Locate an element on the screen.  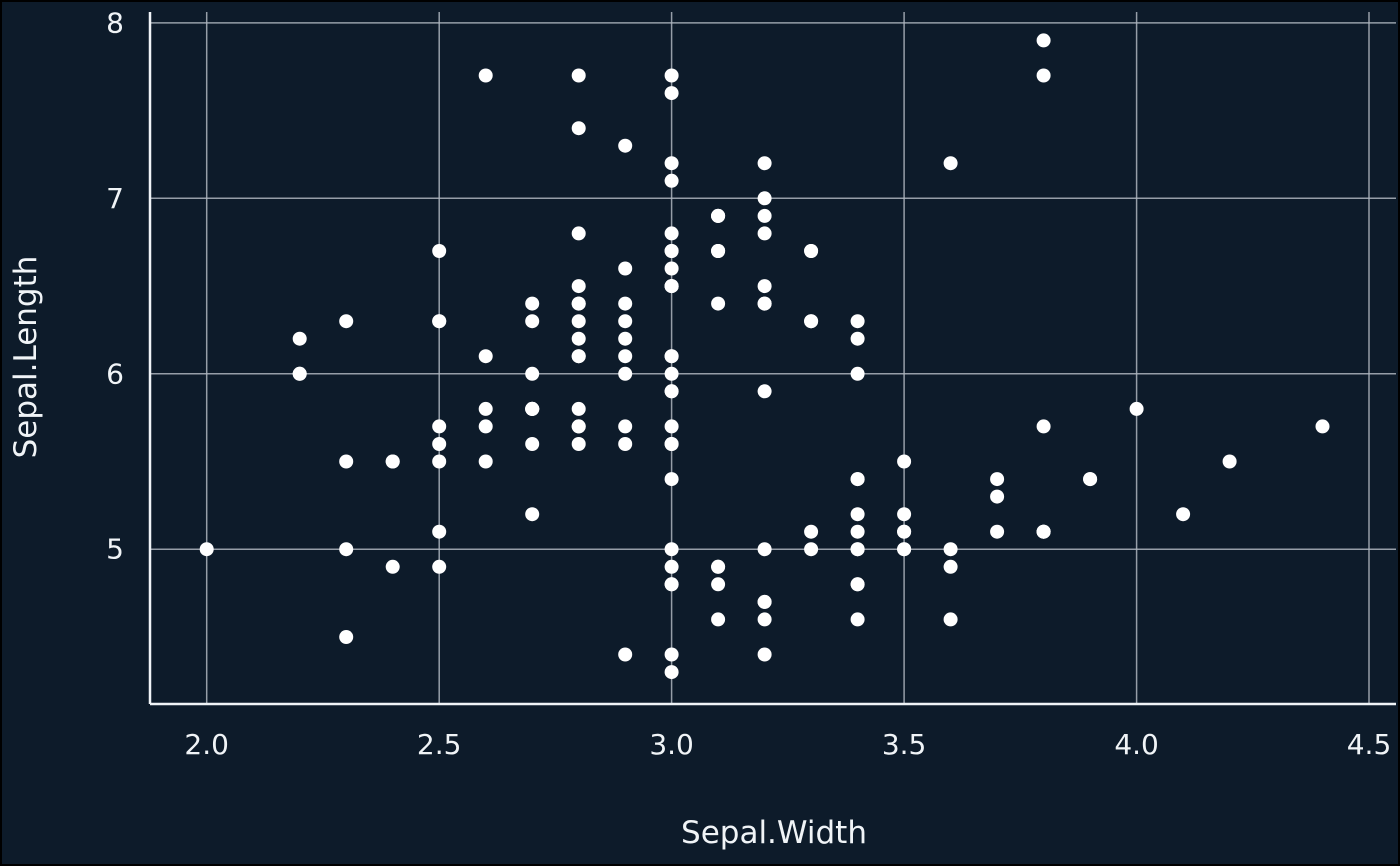
y-tick-label: 8 is located at coordinates (115, 22).